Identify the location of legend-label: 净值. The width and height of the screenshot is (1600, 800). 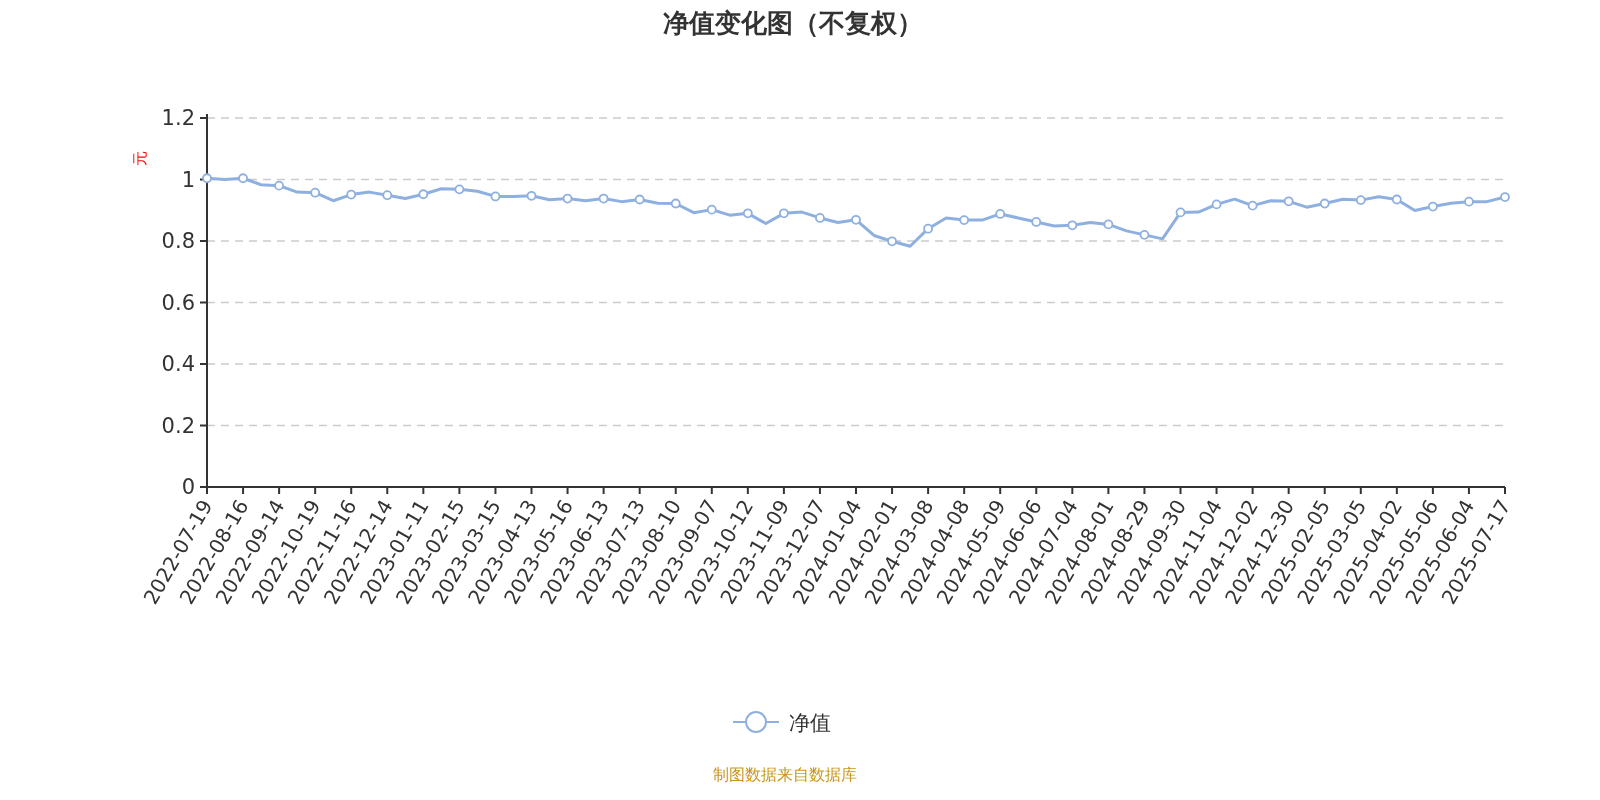
(810, 723).